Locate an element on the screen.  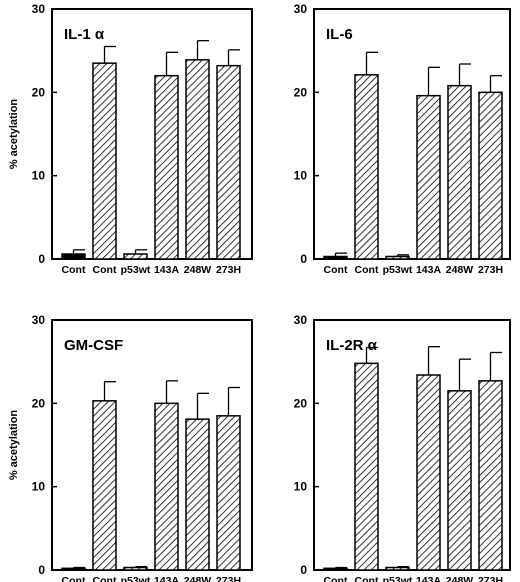
panel-title: IL-1 α is located at coordinates (84, 34).